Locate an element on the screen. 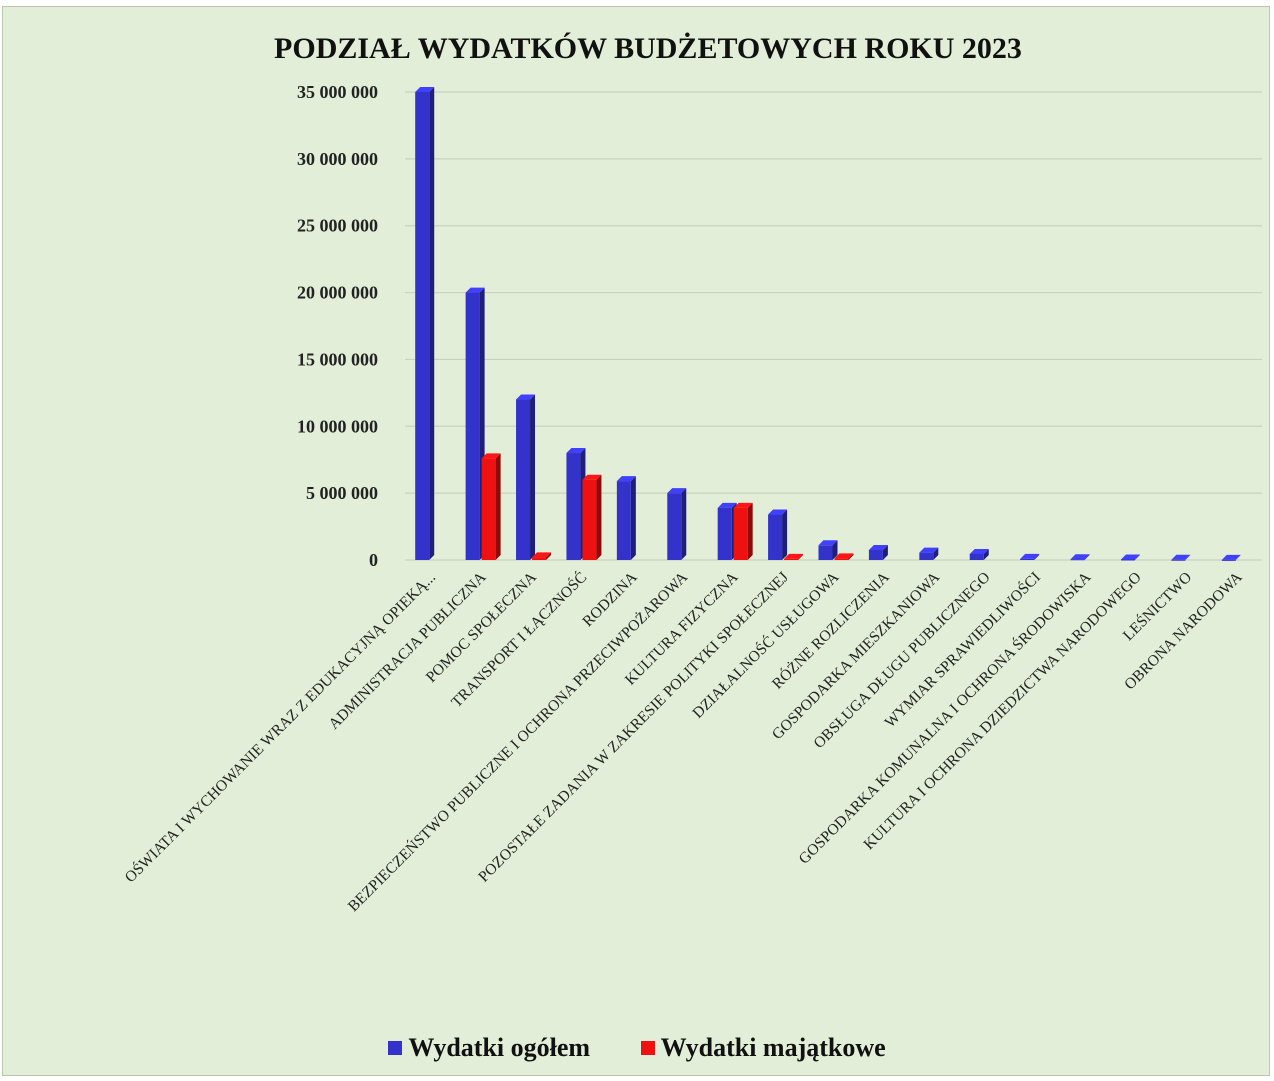 This screenshot has width=1274, height=1081. y-tick-label: 35 000 000 is located at coordinates (337, 92).